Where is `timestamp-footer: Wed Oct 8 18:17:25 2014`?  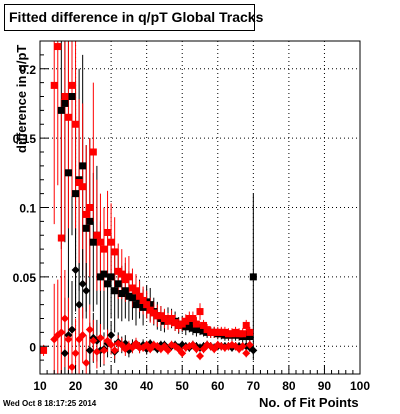 timestamp-footer: Wed Oct 8 18:17:25 2014 is located at coordinates (50, 403).